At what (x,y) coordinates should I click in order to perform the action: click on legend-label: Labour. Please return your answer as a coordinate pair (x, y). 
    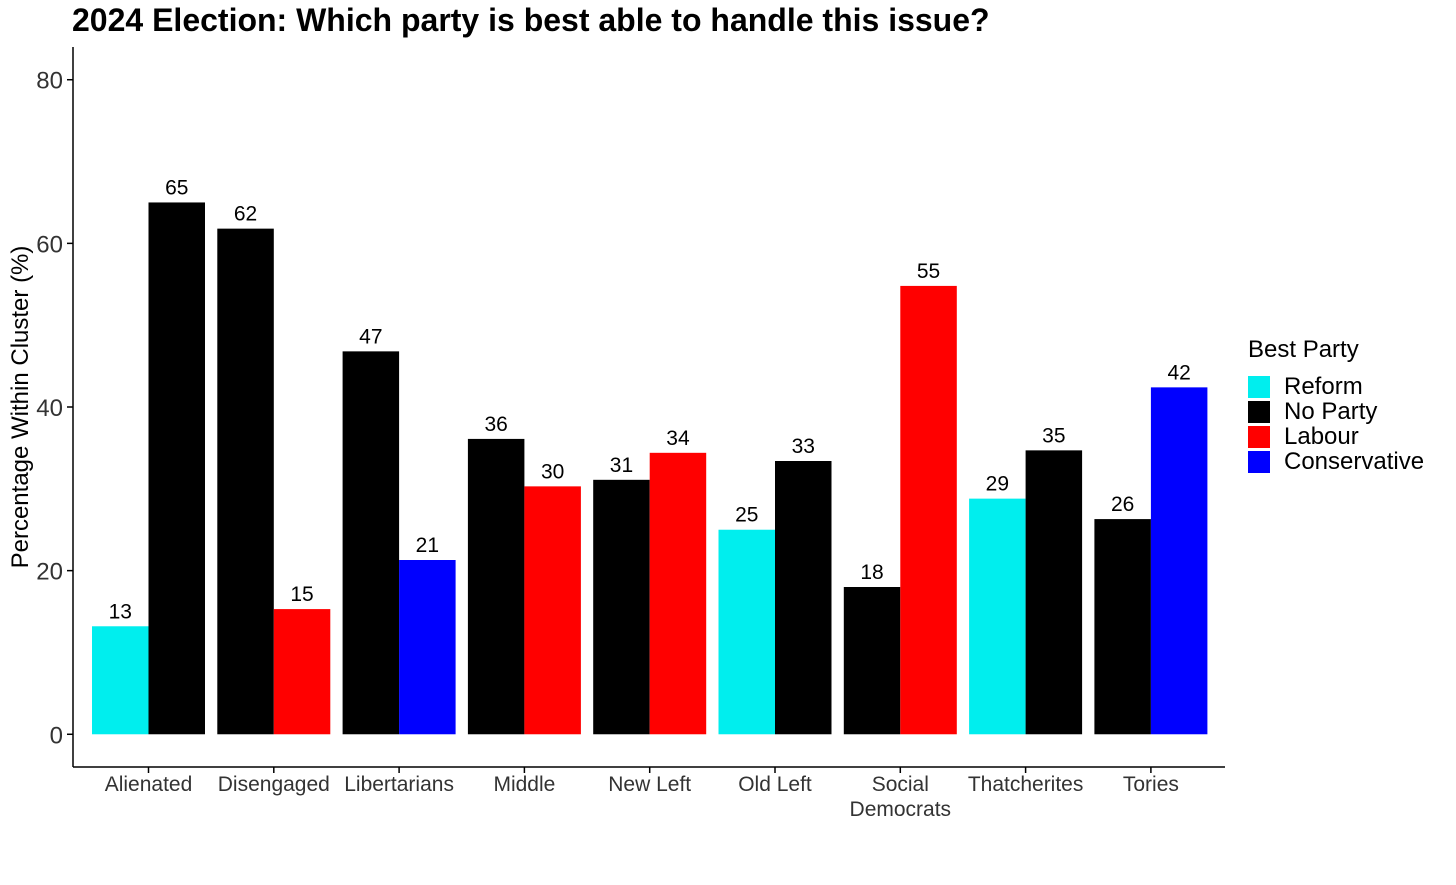
    Looking at the image, I should click on (1321, 436).